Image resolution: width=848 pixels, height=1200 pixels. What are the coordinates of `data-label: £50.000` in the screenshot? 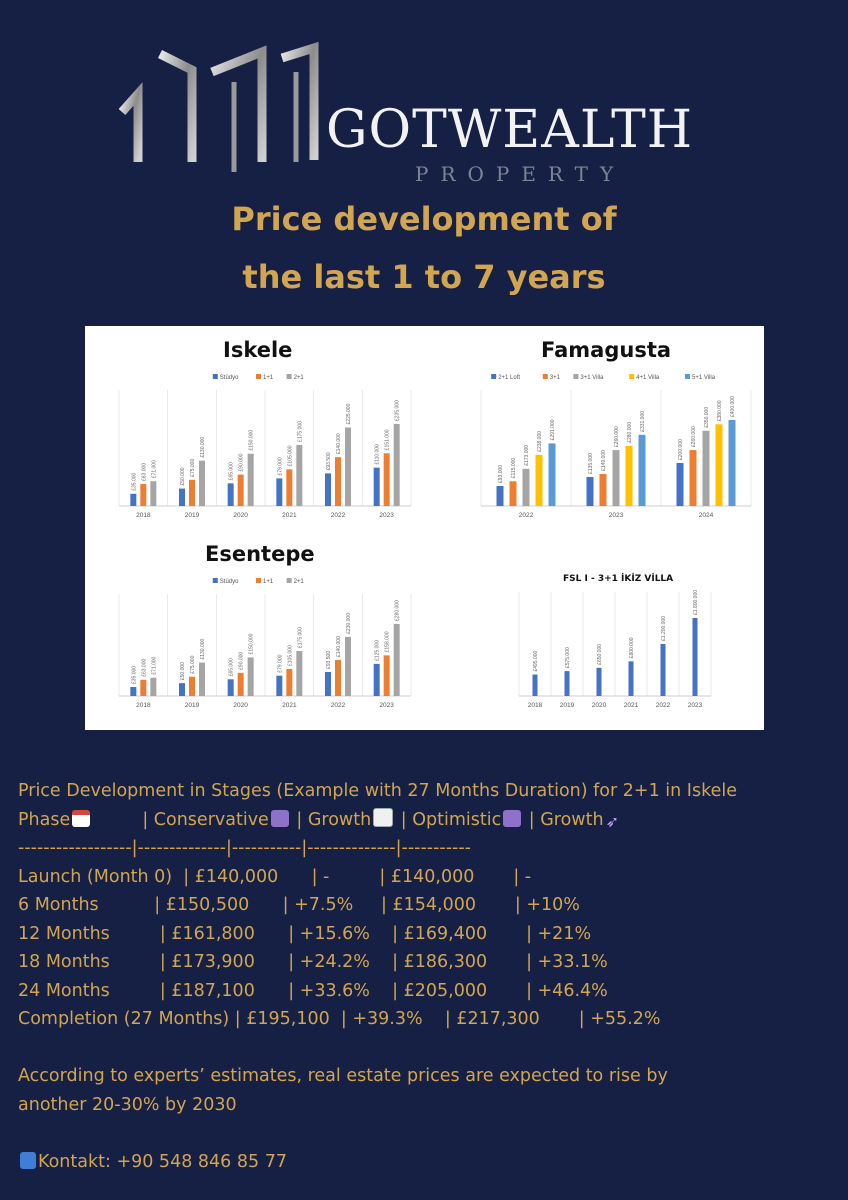 It's located at (183, 671).